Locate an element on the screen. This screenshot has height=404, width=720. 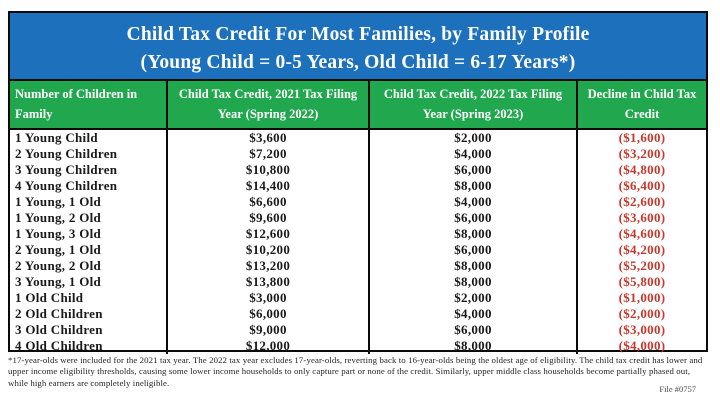
table-row: 2 Old Children $6,000 $4,000 ($2,000) is located at coordinates (358, 314).